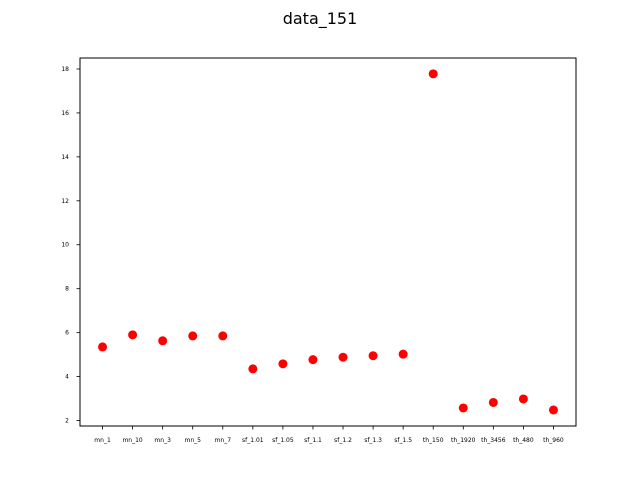  I want to click on x-tick-label: th_480, so click(523, 440).